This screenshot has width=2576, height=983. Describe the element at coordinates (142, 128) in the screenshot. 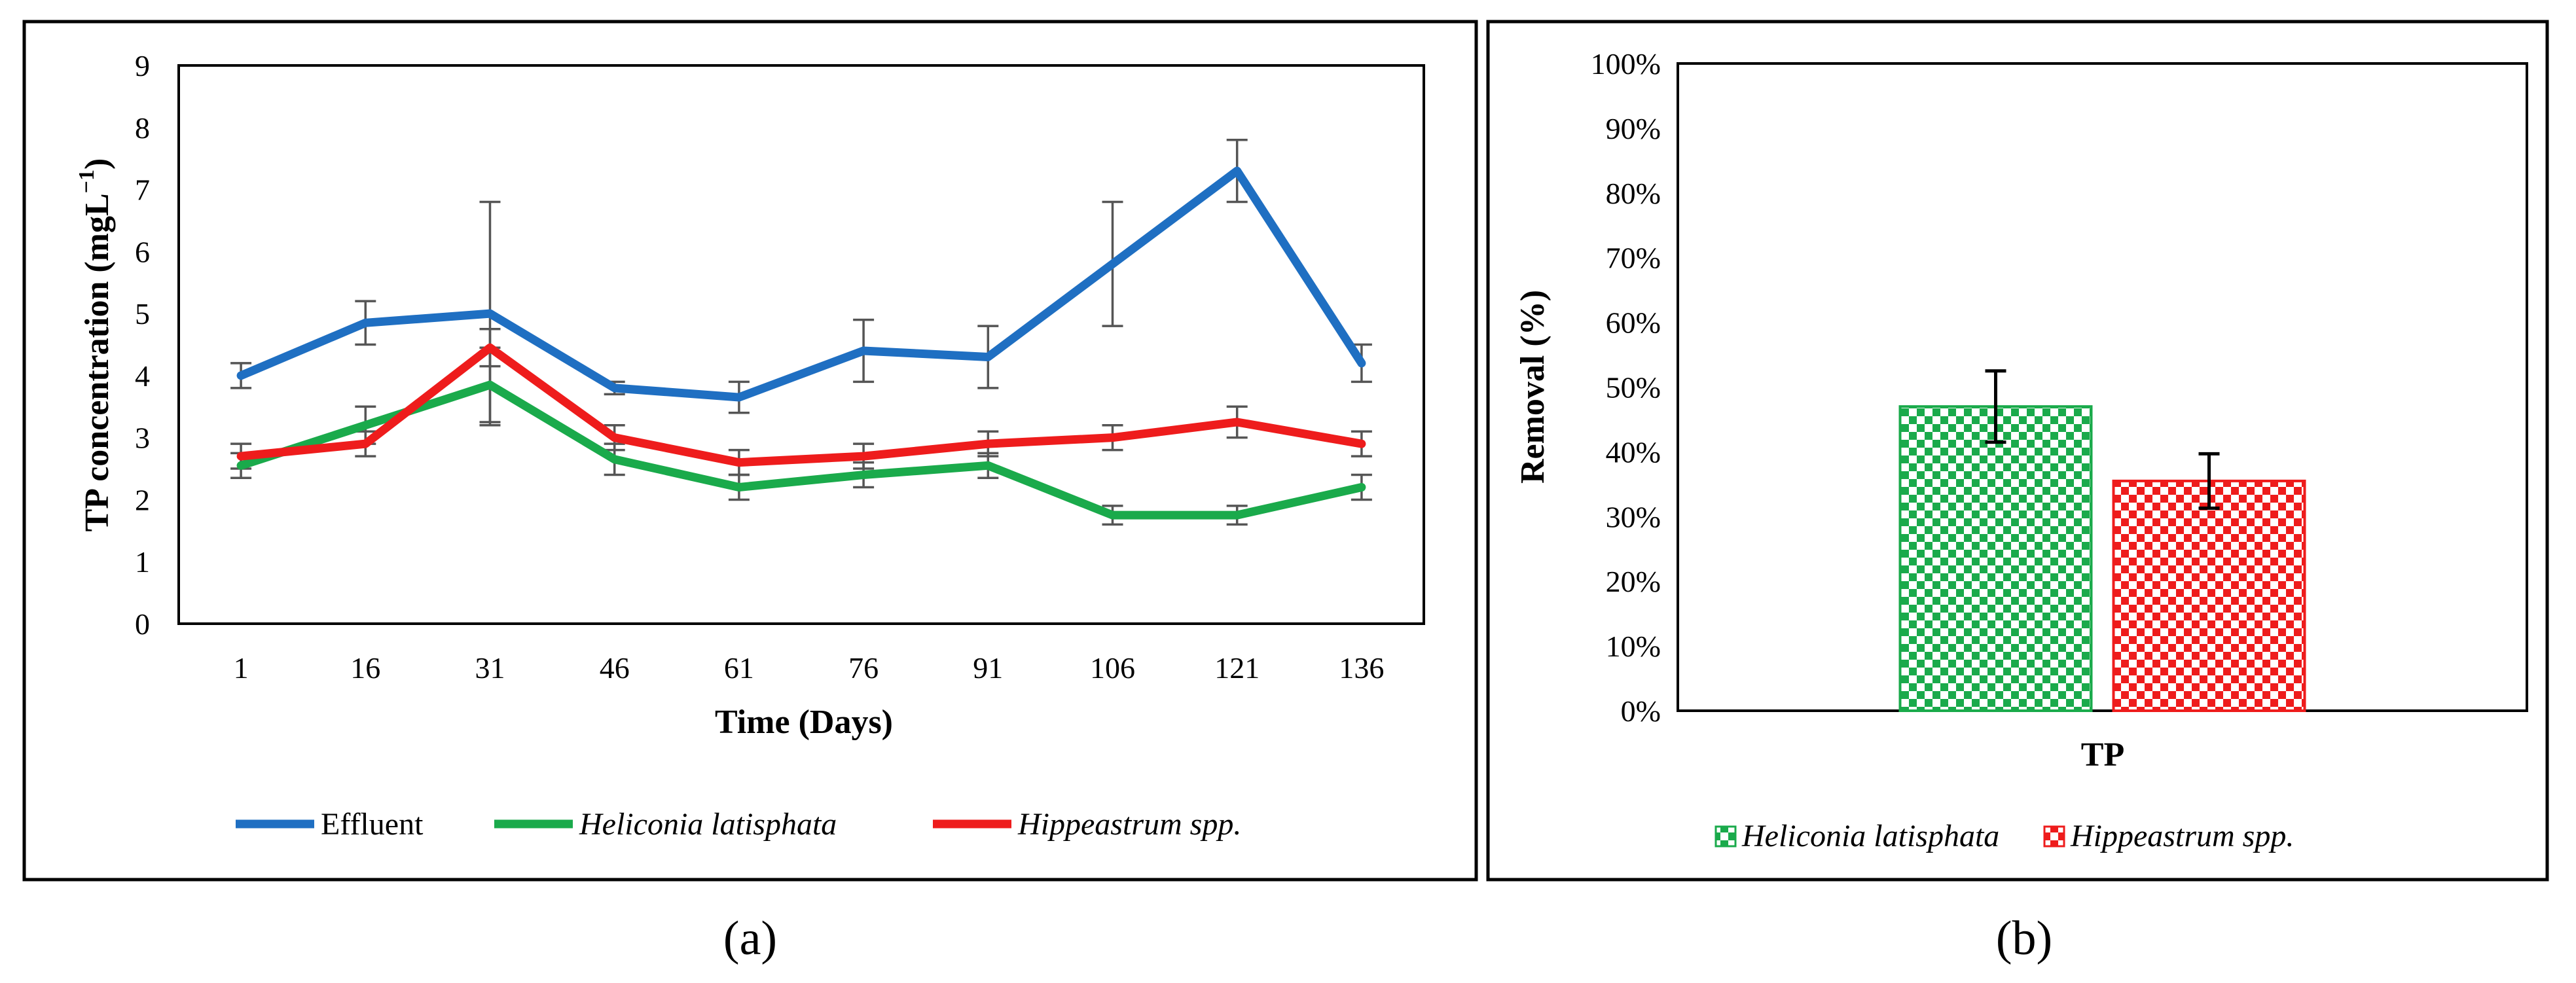

I see `y-tick-label: 8` at that location.